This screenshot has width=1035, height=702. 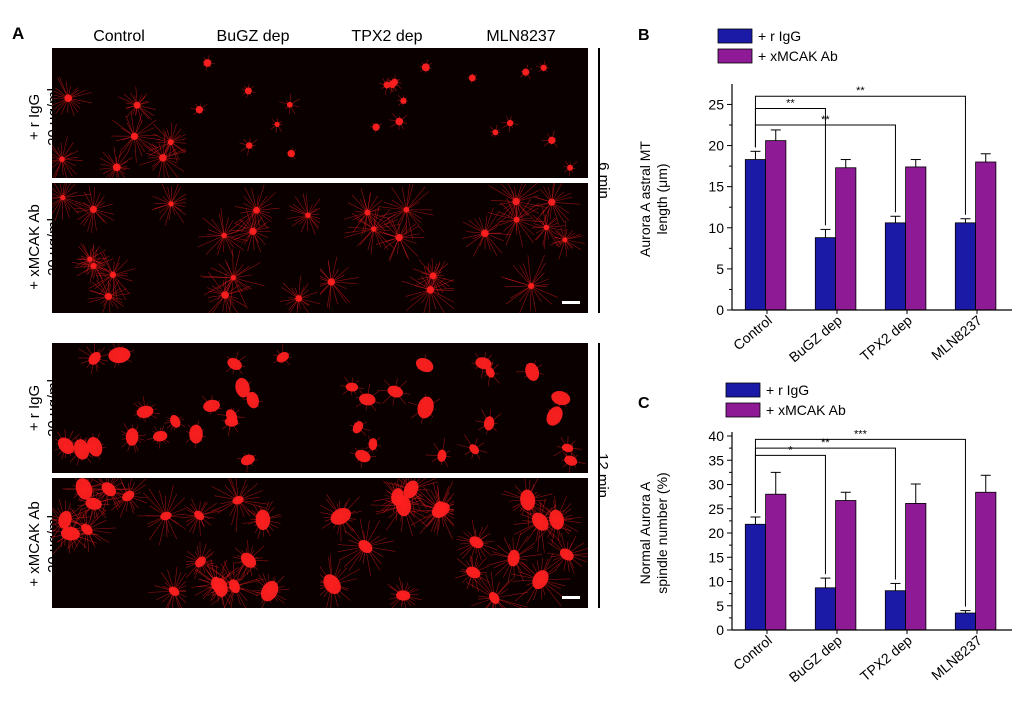 I want to click on column-header-tpx2: TPX2 dep, so click(x=387, y=36).